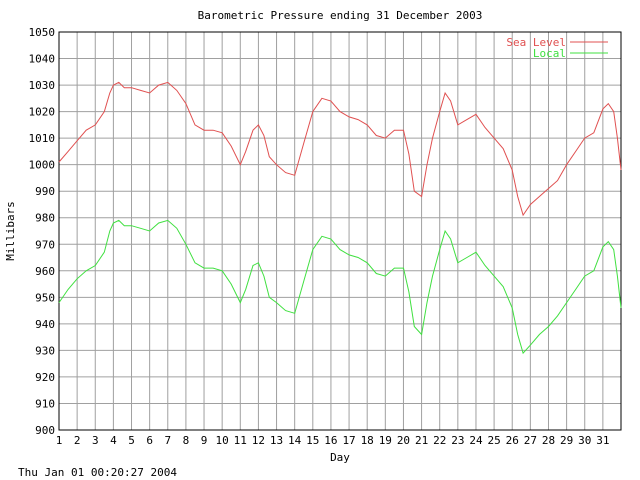  What do you see at coordinates (312, 440) in the screenshot?
I see `x-tick-label: 15` at bounding box center [312, 440].